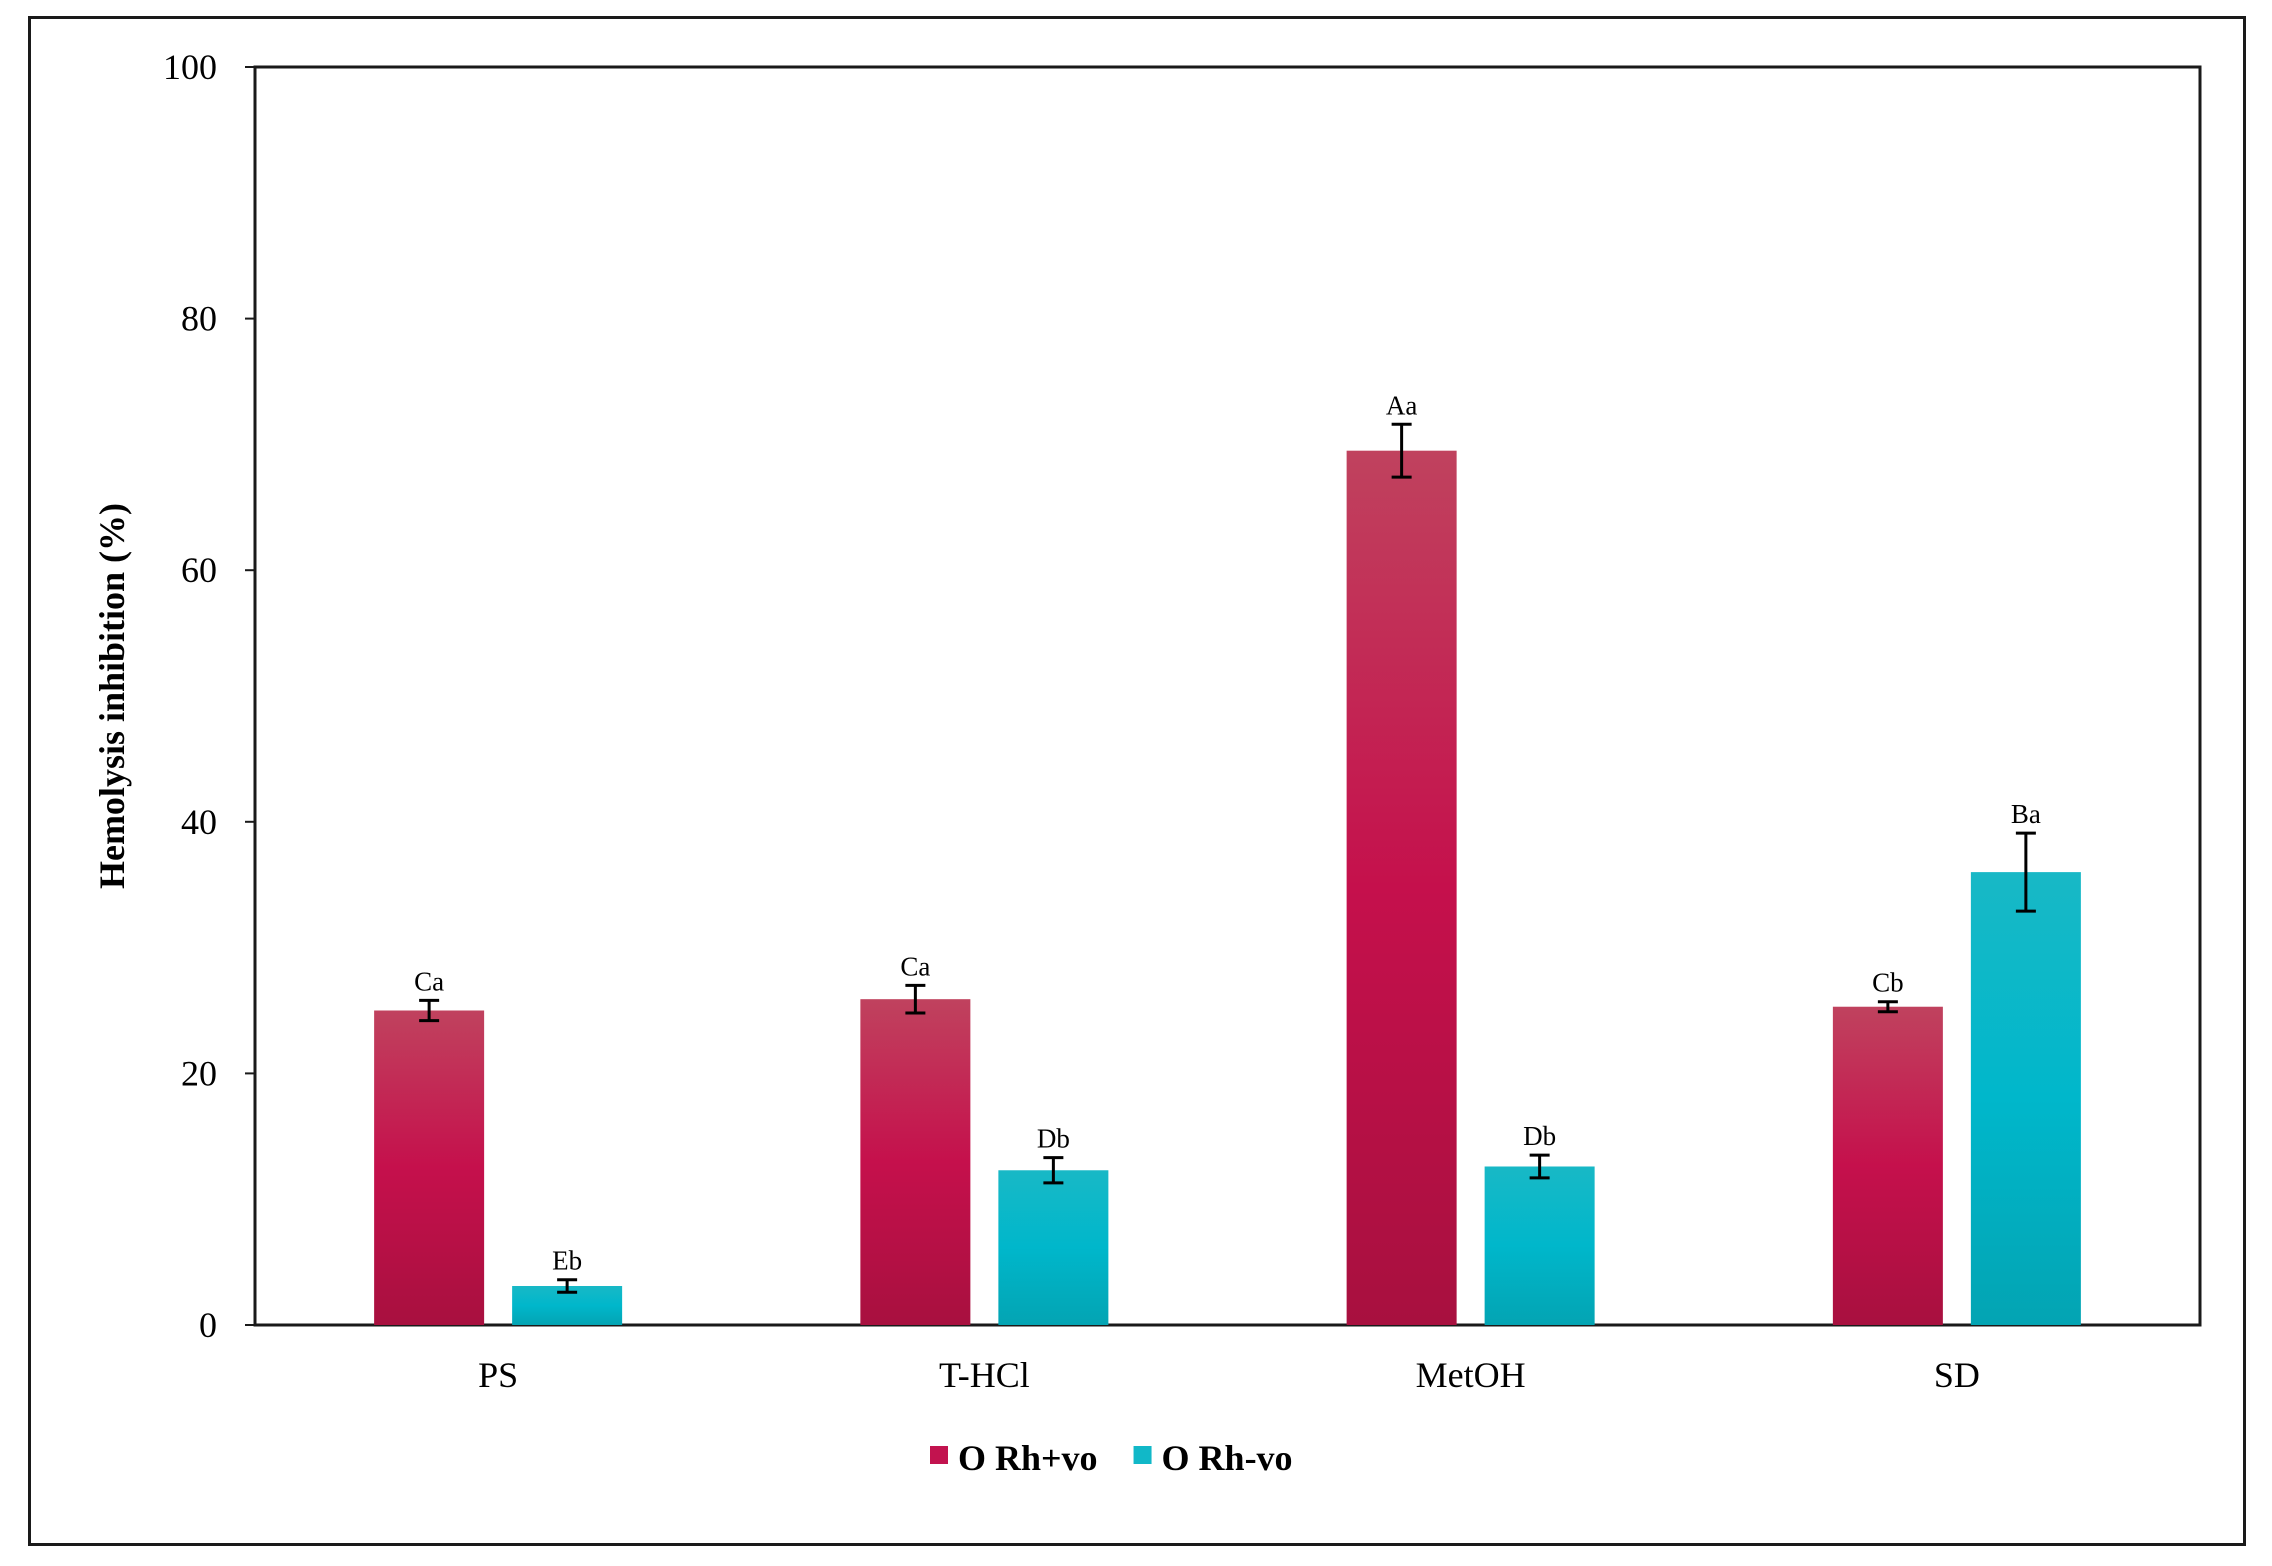 The height and width of the screenshot is (1566, 2272). I want to click on legend-label: O Rh-vo, so click(1227, 1458).